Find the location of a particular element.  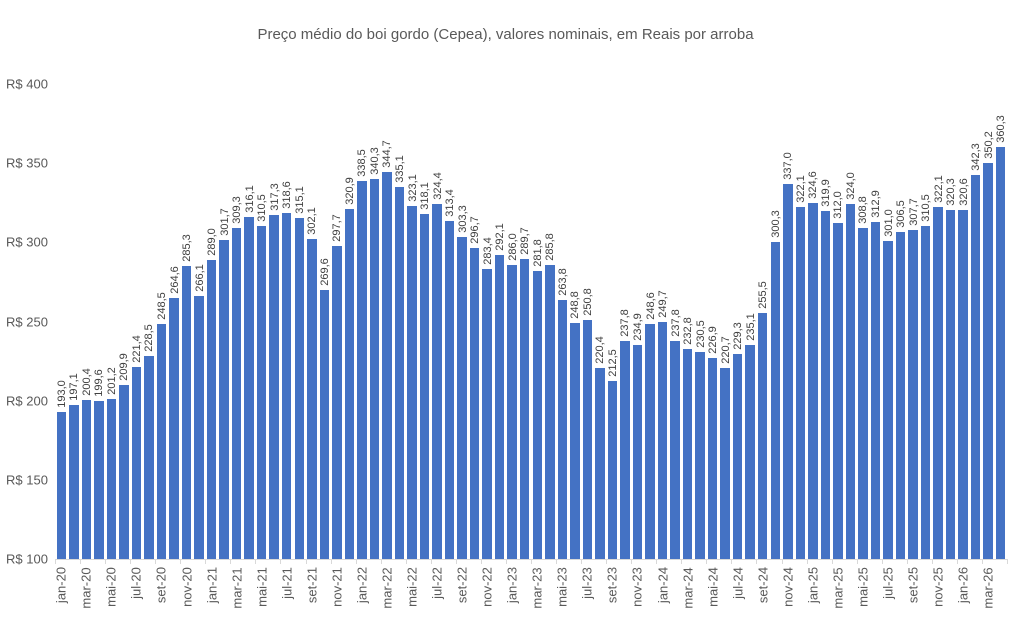

bar-value-label: 297,7 is located at coordinates (337, 228).